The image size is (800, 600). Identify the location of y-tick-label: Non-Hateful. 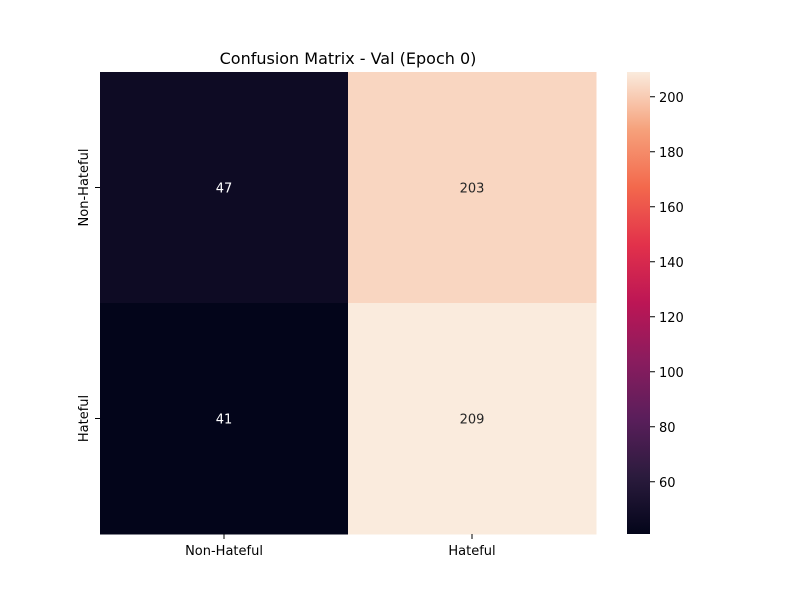
(84, 188).